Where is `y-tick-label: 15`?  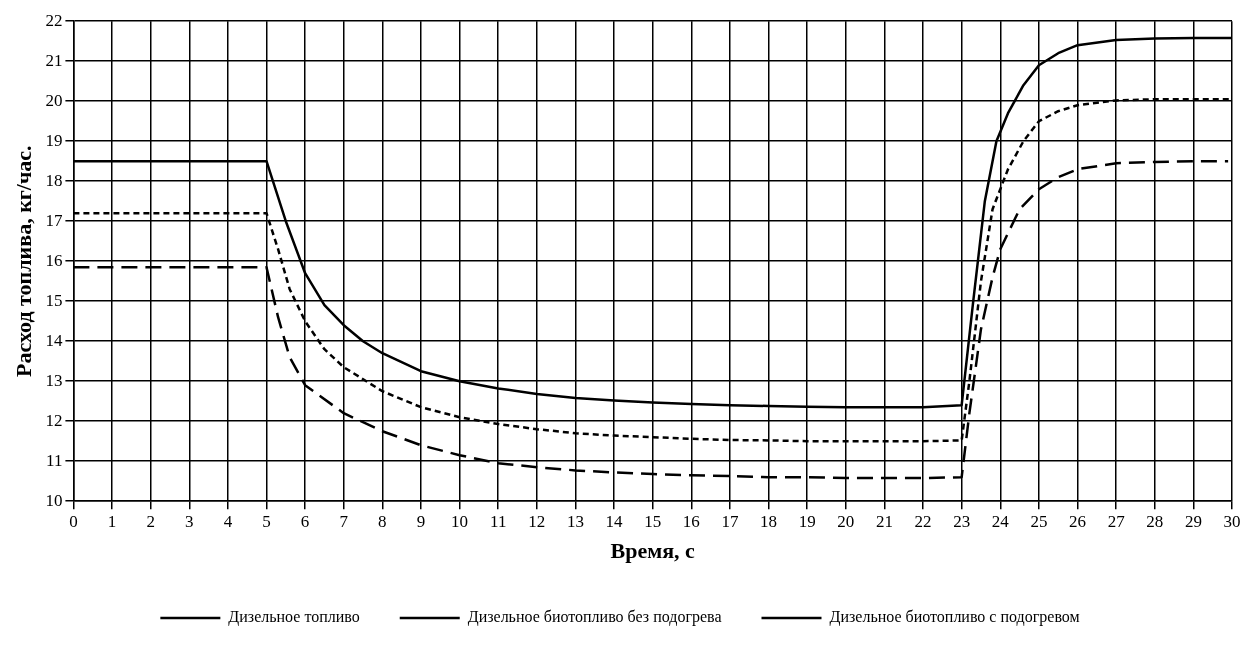
y-tick-label: 15 is located at coordinates (54, 300).